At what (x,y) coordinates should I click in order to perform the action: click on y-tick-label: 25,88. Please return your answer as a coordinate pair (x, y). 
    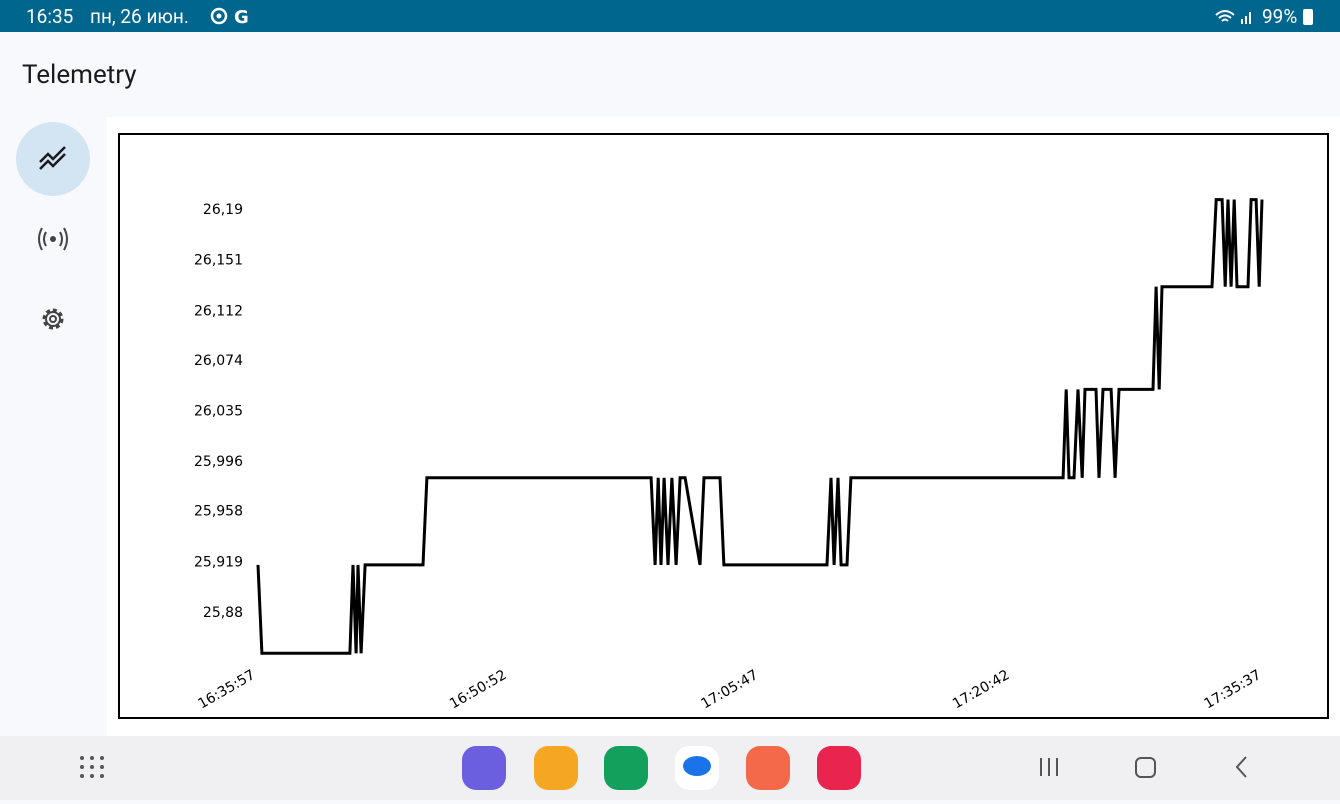
    Looking at the image, I should click on (223, 613).